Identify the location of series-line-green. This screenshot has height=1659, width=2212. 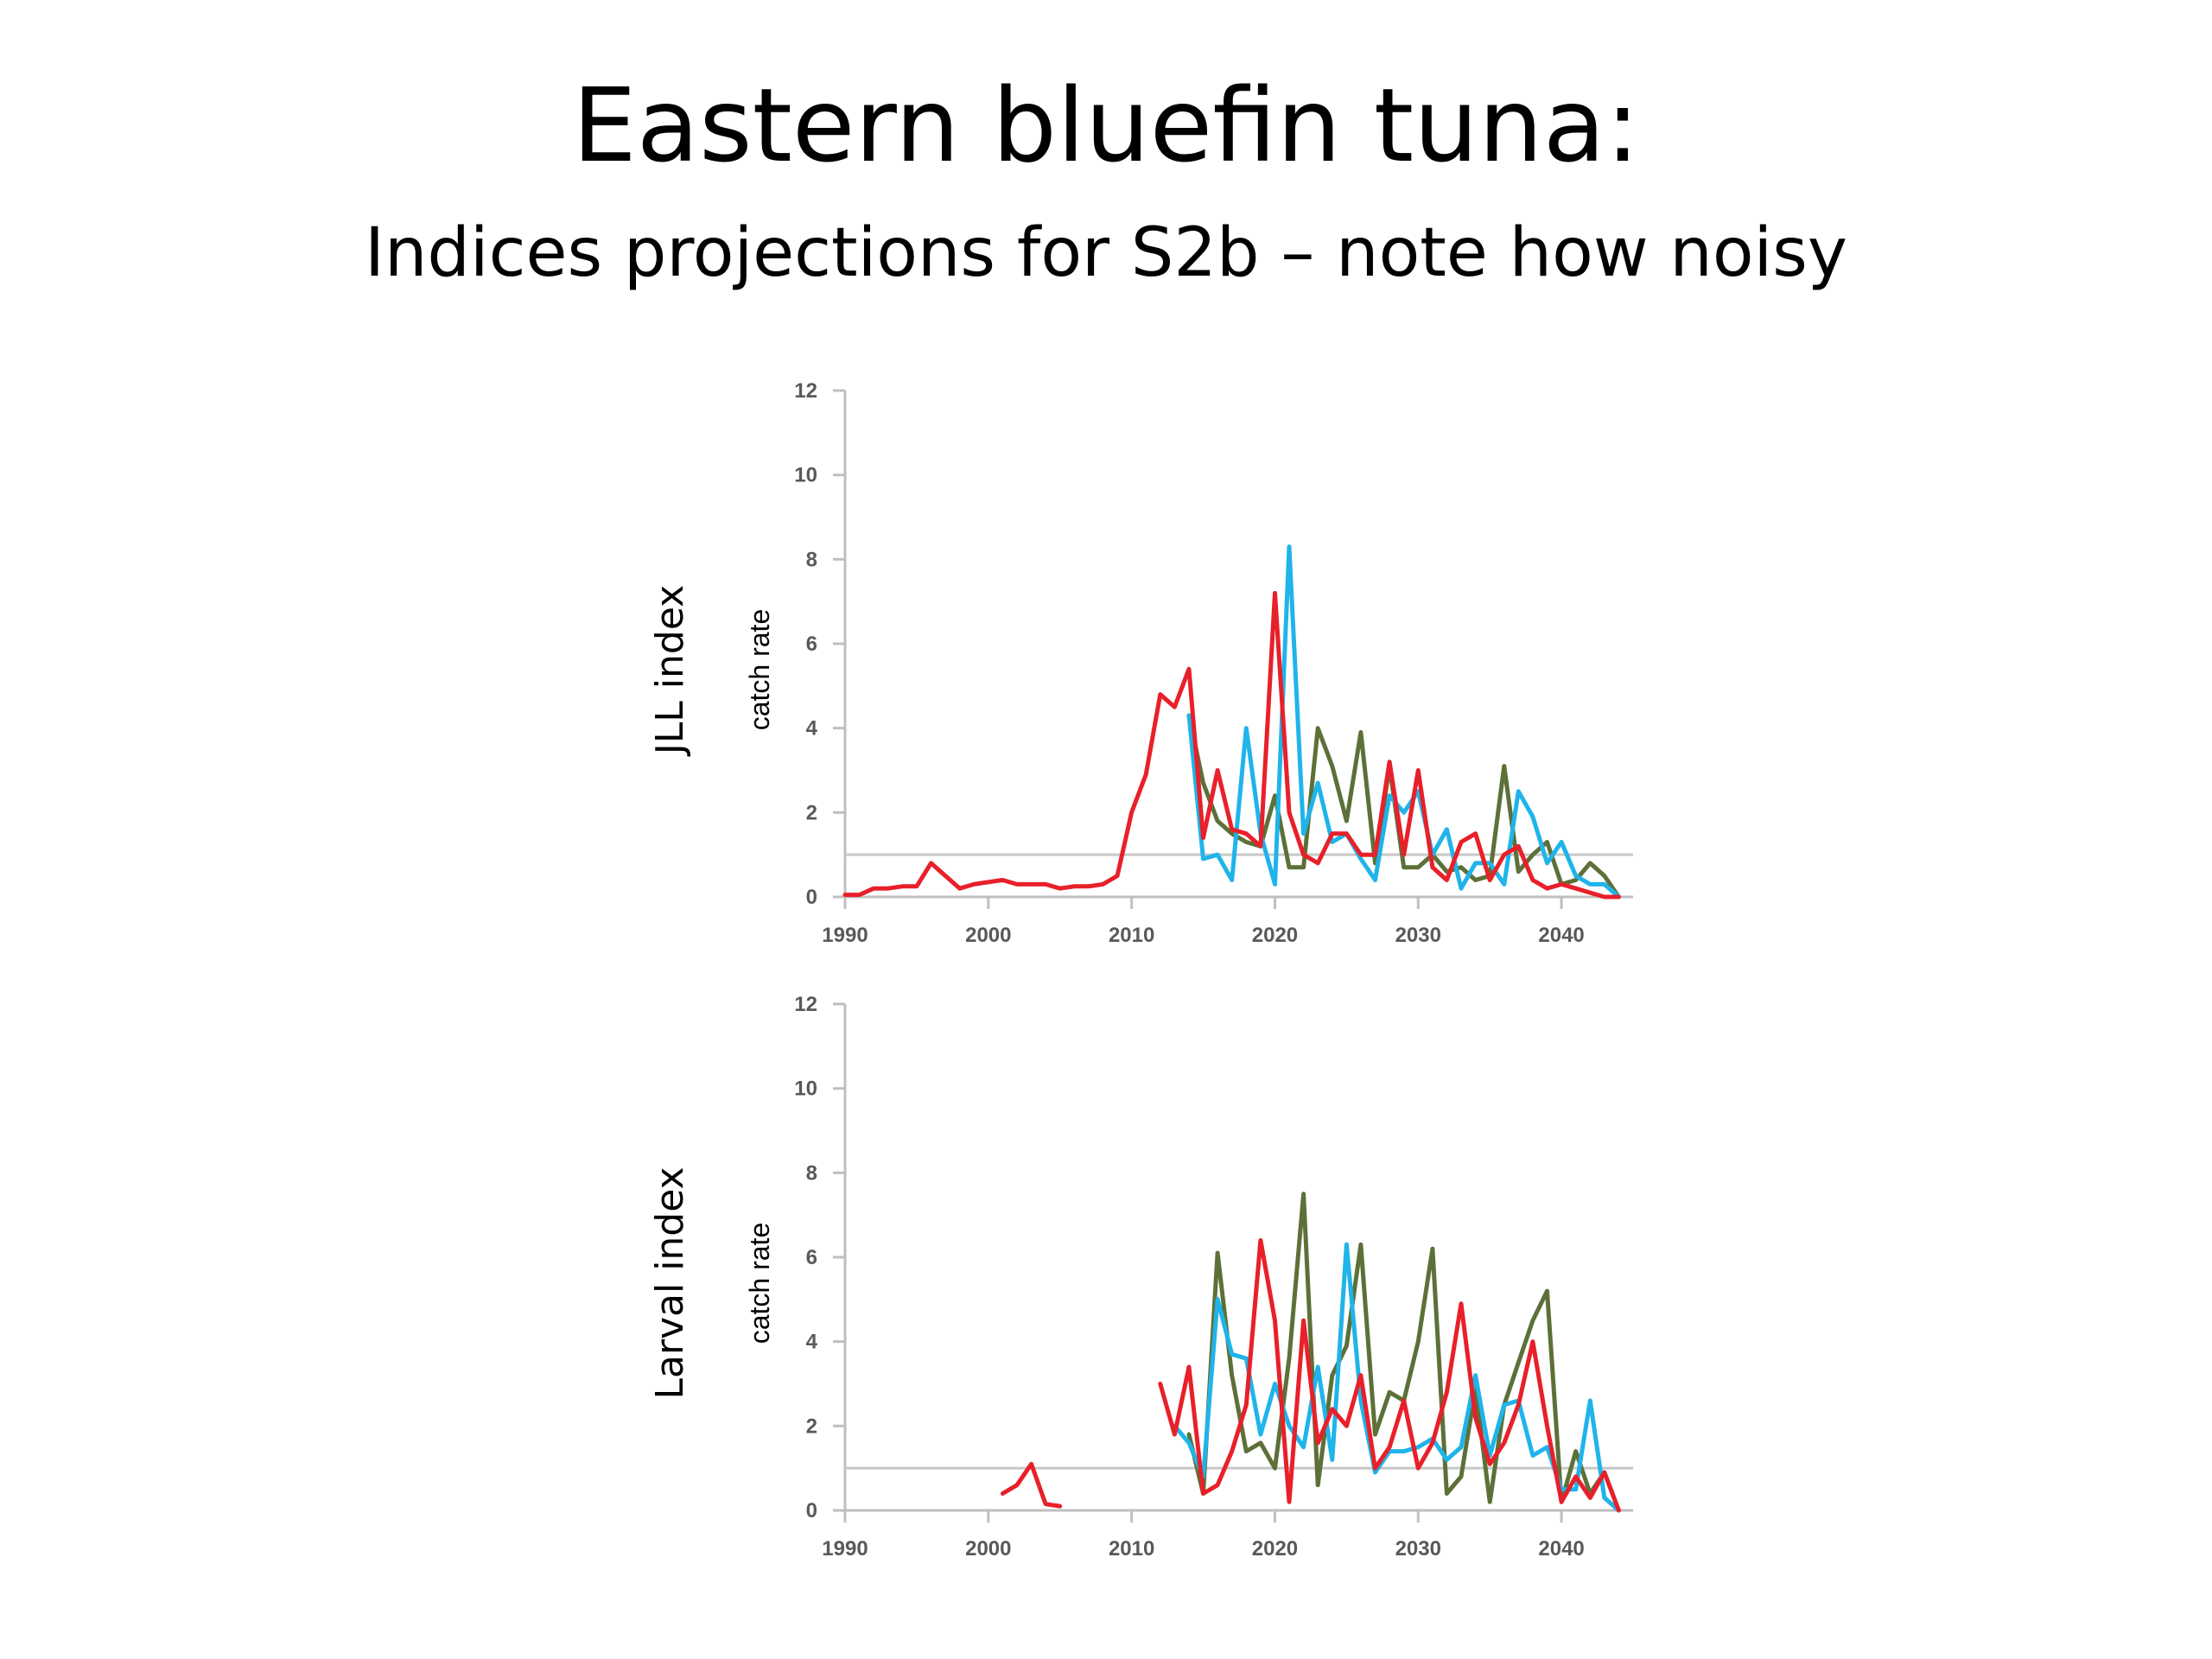
(1403, 806).